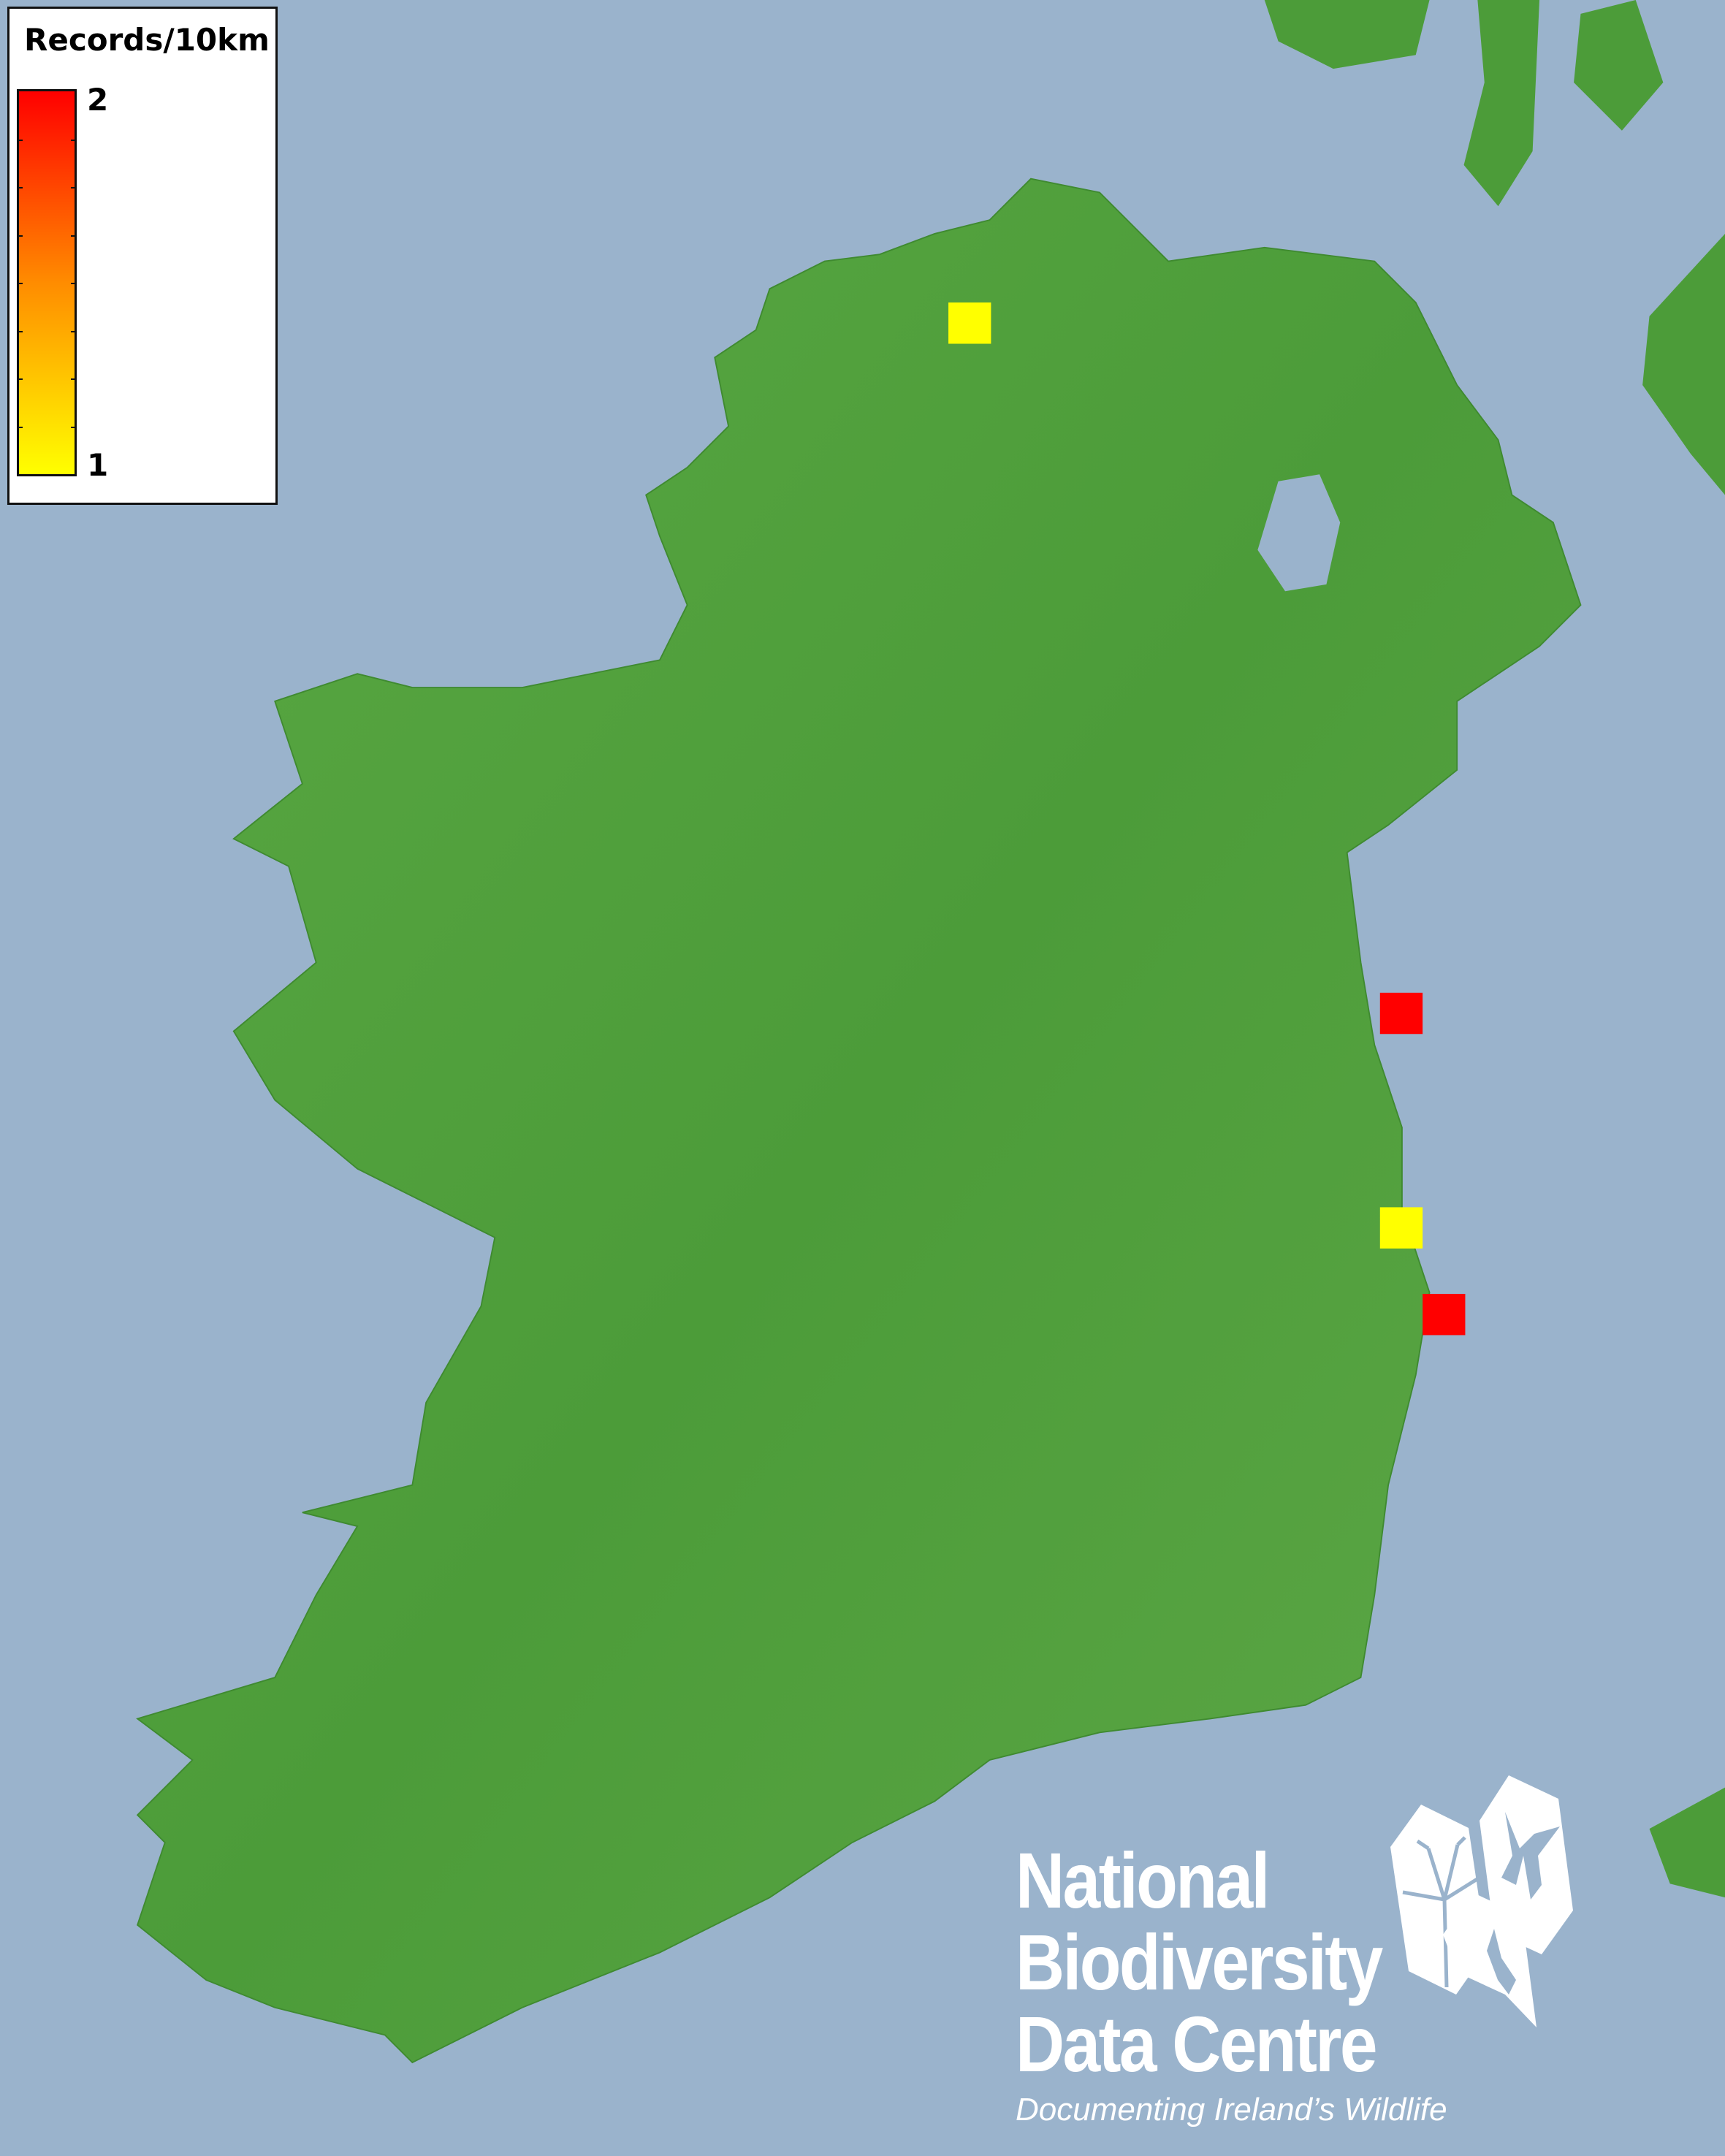 The width and height of the screenshot is (1725, 2156). Describe the element at coordinates (47, 282) in the screenshot. I see `legend-color-bar` at that location.